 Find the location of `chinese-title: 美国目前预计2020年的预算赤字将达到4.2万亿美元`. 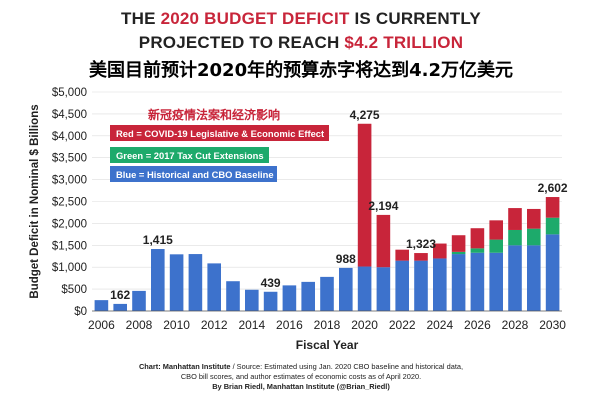

chinese-title: 美国目前预计2020年的预算赤字将达到4.2万亿美元 is located at coordinates (301, 70).